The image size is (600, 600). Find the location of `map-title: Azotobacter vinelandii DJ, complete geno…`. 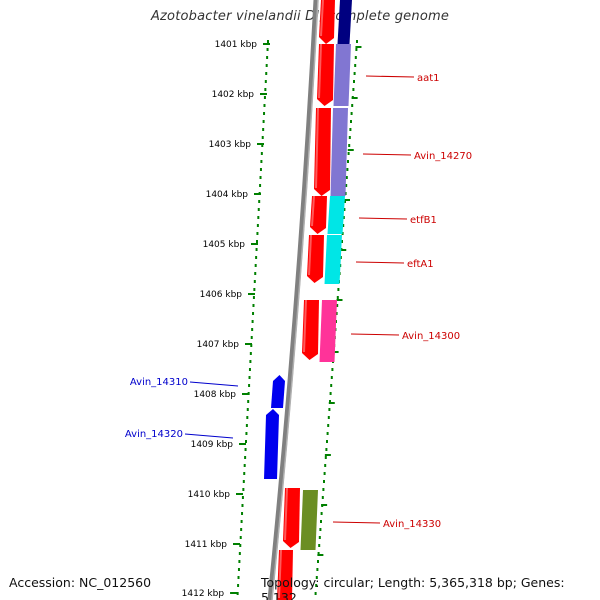

map-title: Azotobacter vinelandii DJ, complete geno… is located at coordinates (300, 16).